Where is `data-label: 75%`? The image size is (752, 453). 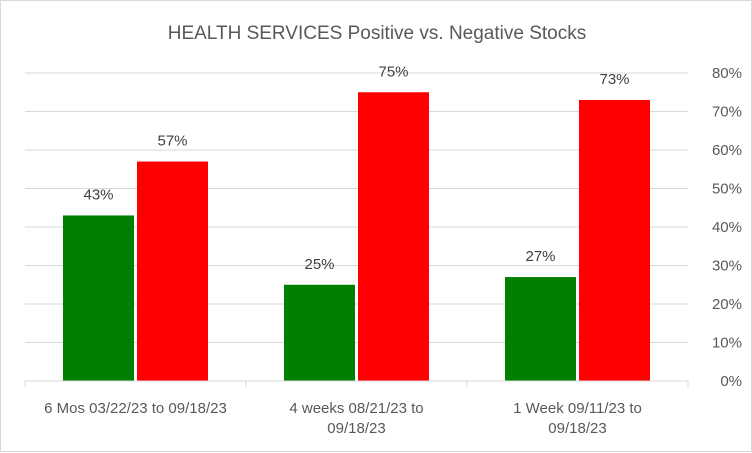 data-label: 75% is located at coordinates (393, 71).